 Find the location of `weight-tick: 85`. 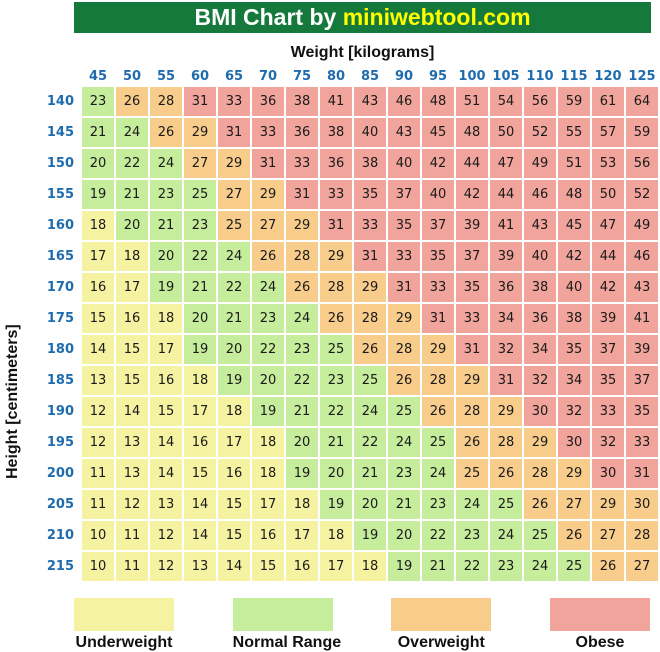

weight-tick: 85 is located at coordinates (370, 76).